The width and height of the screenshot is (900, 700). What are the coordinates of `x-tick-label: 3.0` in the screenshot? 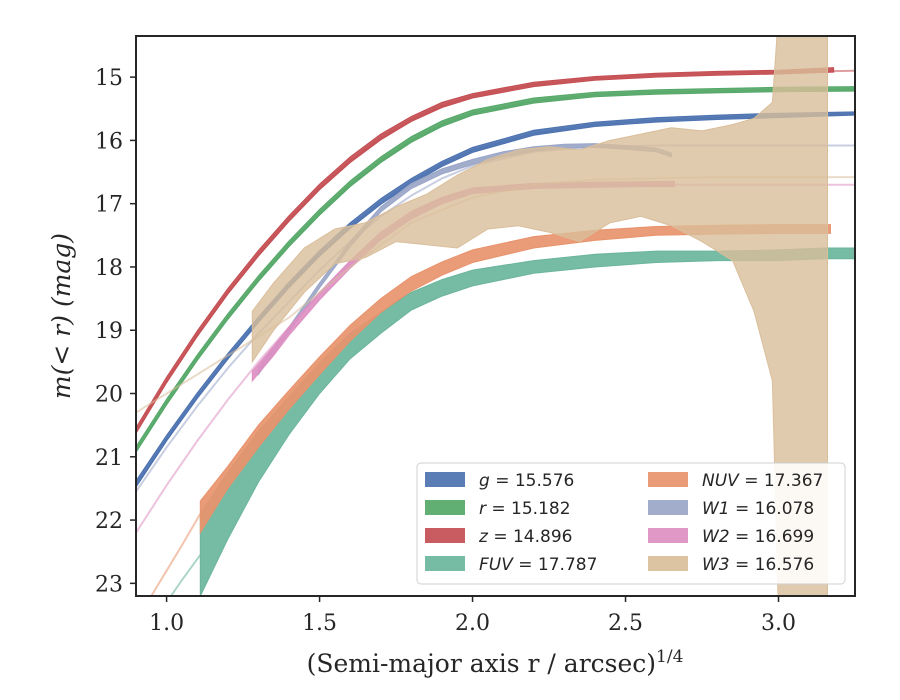 It's located at (778, 623).